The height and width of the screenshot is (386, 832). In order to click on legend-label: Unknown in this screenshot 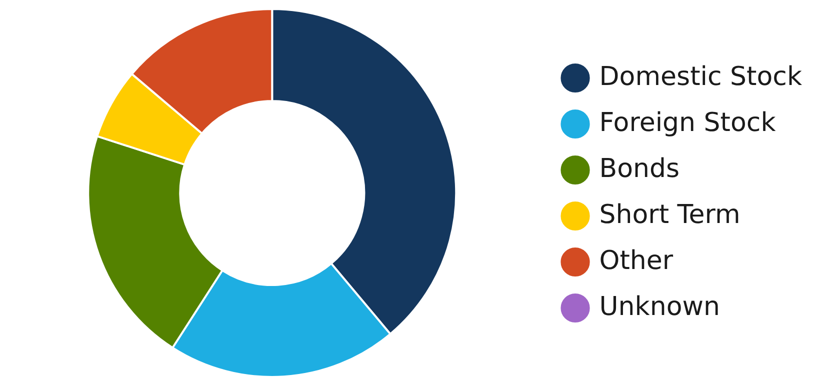, I will do `click(659, 307)`.